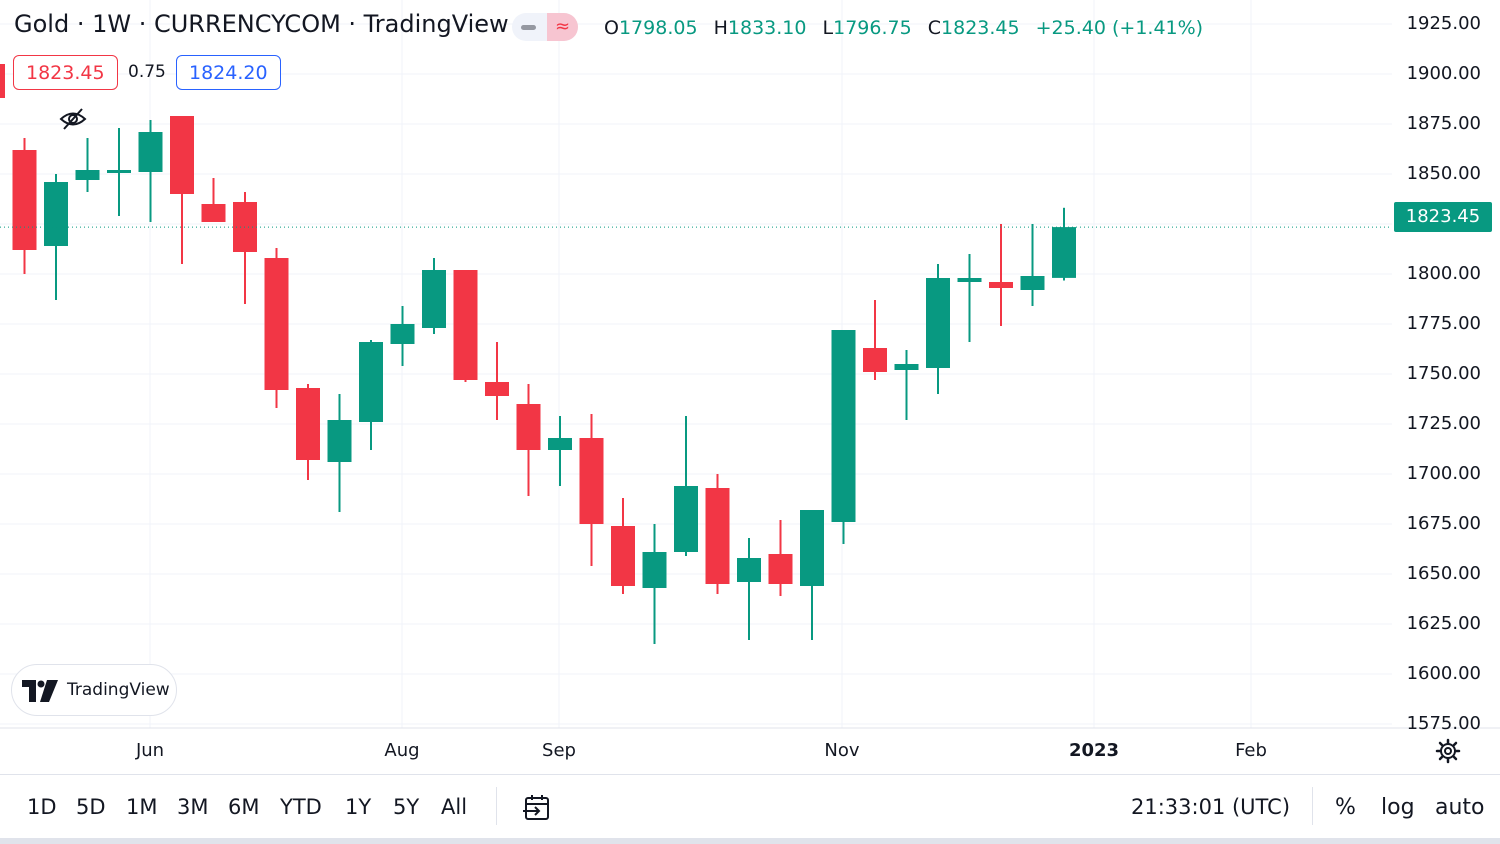 Image resolution: width=1500 pixels, height=844 pixels. What do you see at coordinates (73, 121) in the screenshot?
I see `hide-eye-icon` at bounding box center [73, 121].